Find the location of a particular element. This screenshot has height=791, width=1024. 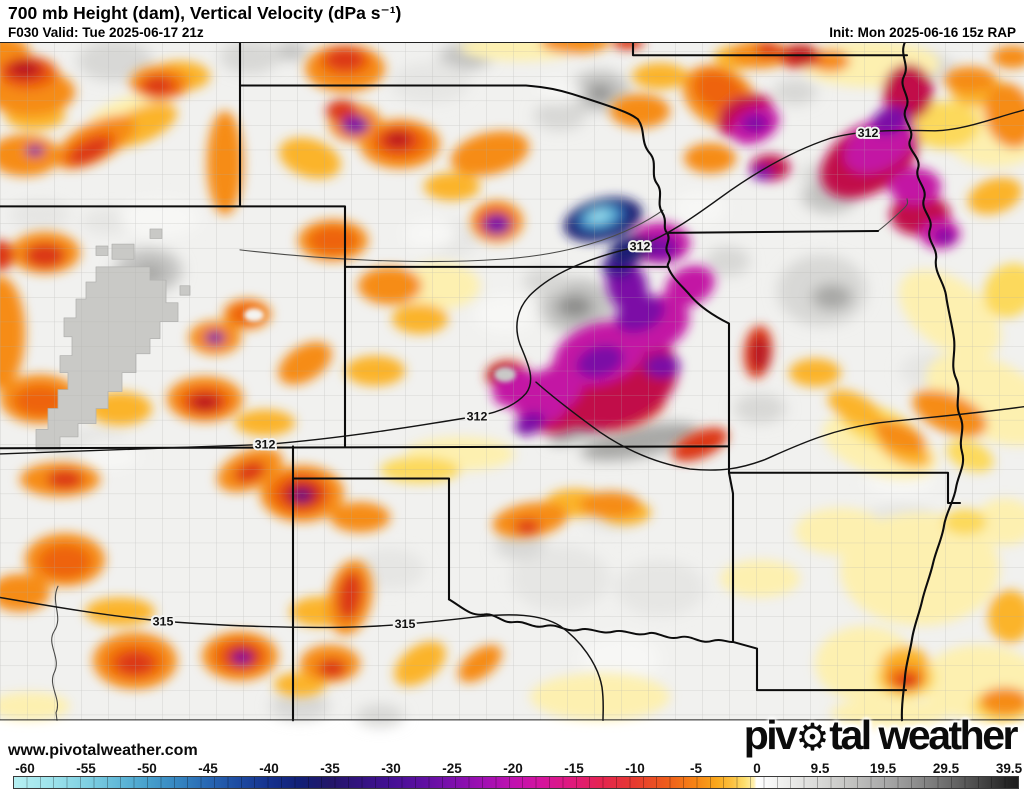

colorbar-tick--45: -45 is located at coordinates (208, 768).